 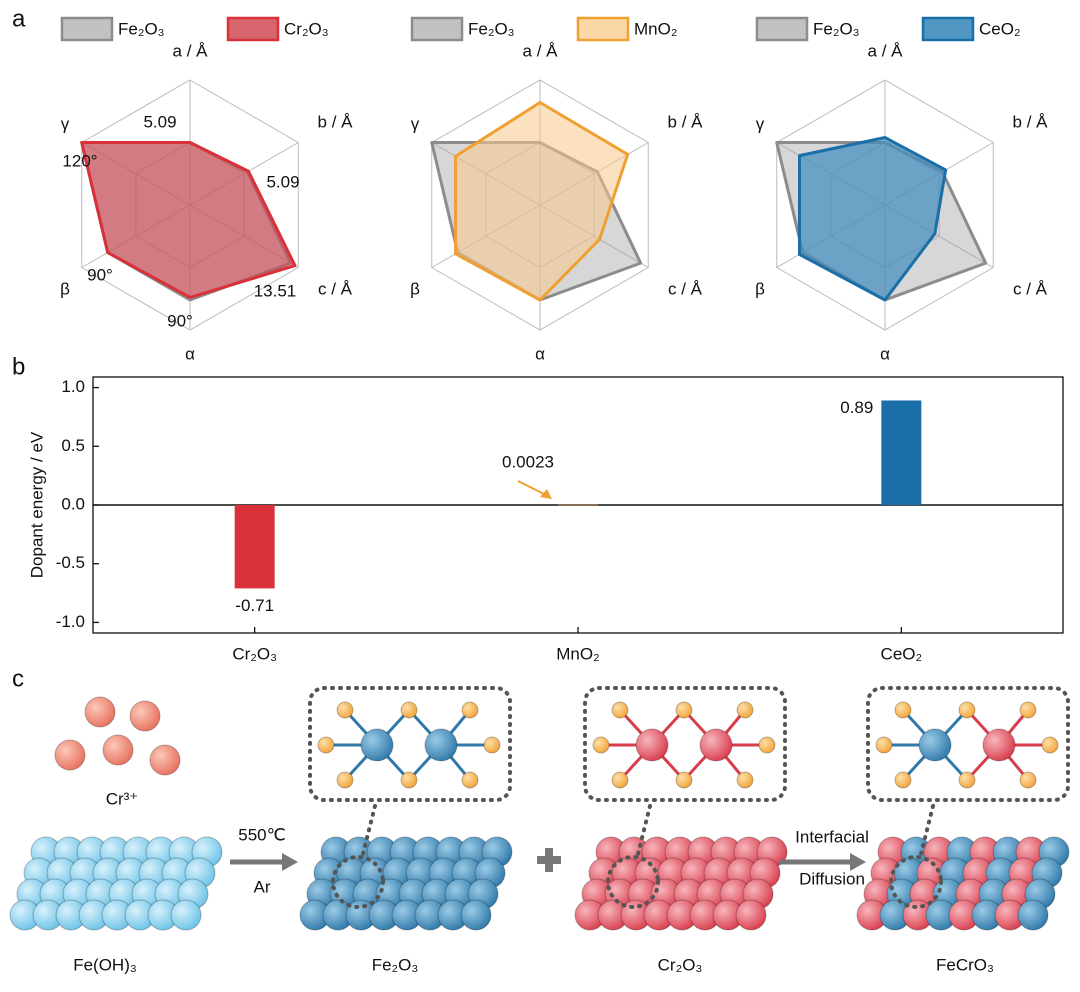 I want to click on annotation: 120°, so click(x=79, y=160).